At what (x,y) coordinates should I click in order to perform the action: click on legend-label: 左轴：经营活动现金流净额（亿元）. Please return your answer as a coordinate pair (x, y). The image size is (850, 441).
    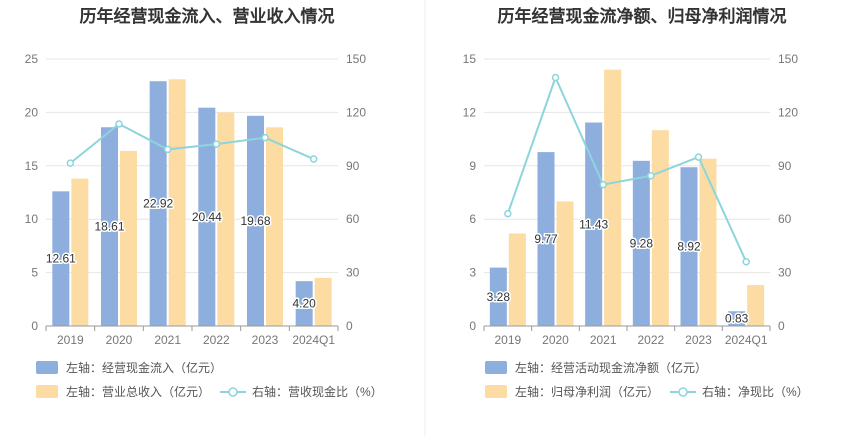
    Looking at the image, I should click on (611, 367).